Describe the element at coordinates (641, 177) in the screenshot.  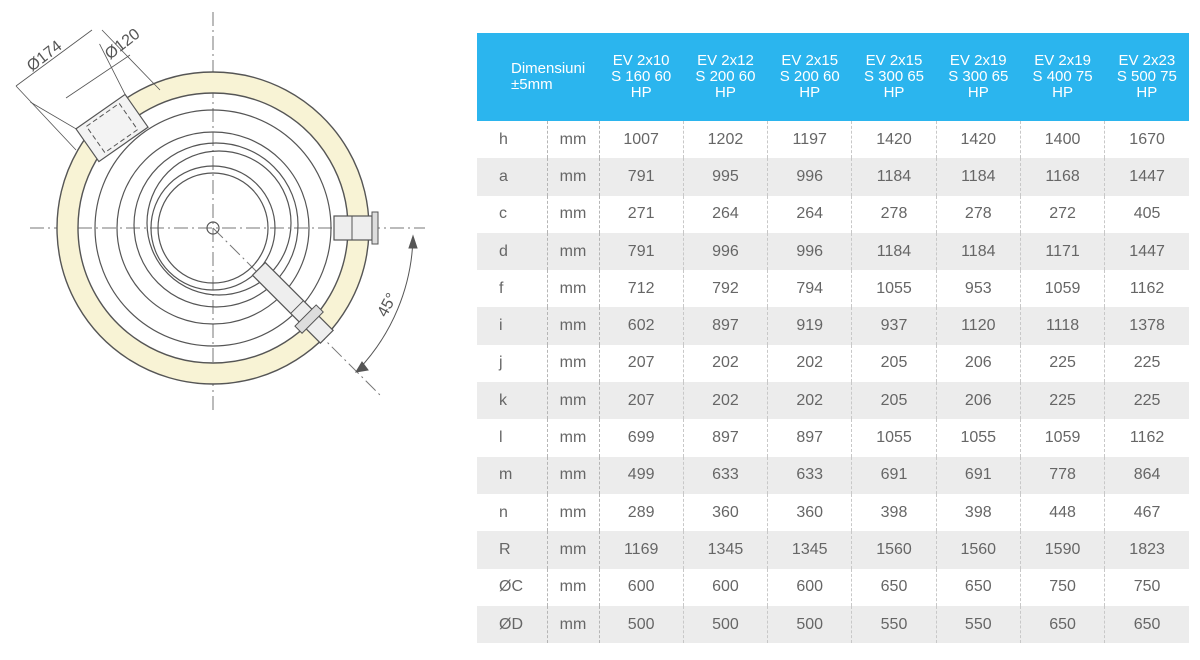
I see `table-cell: 791` at that location.